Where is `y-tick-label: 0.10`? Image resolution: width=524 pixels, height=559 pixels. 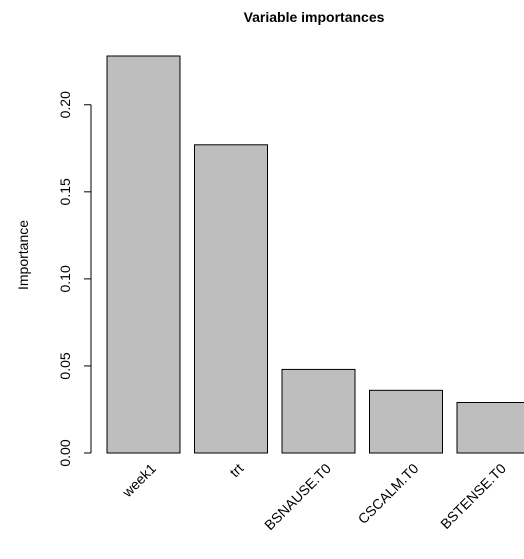
y-tick-label: 0.10 is located at coordinates (65, 278).